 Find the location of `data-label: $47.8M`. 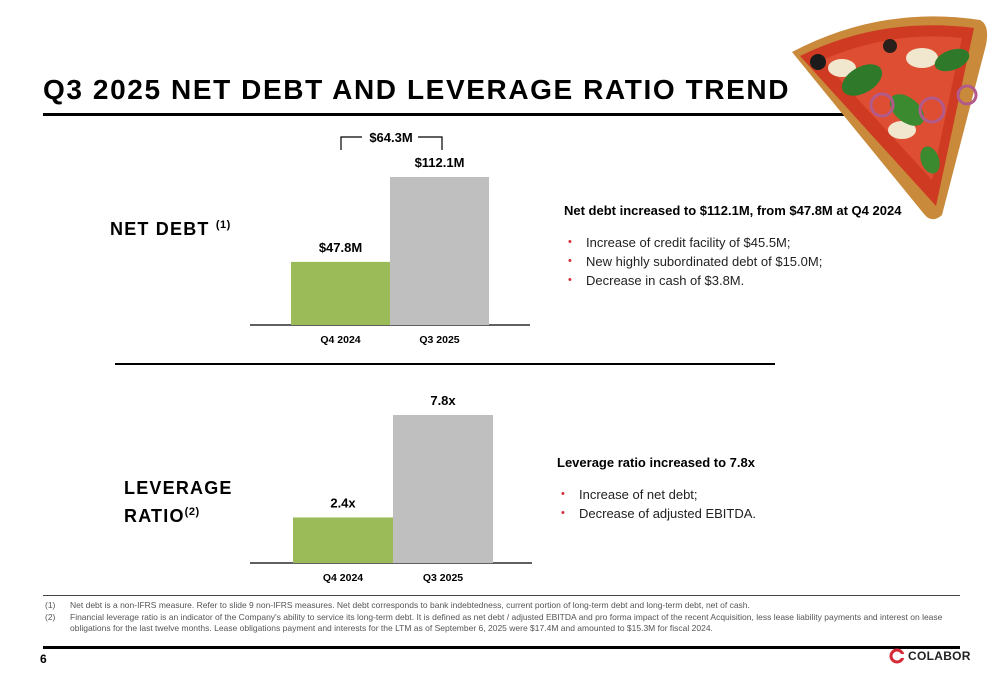

data-label: $47.8M is located at coordinates (340, 247).